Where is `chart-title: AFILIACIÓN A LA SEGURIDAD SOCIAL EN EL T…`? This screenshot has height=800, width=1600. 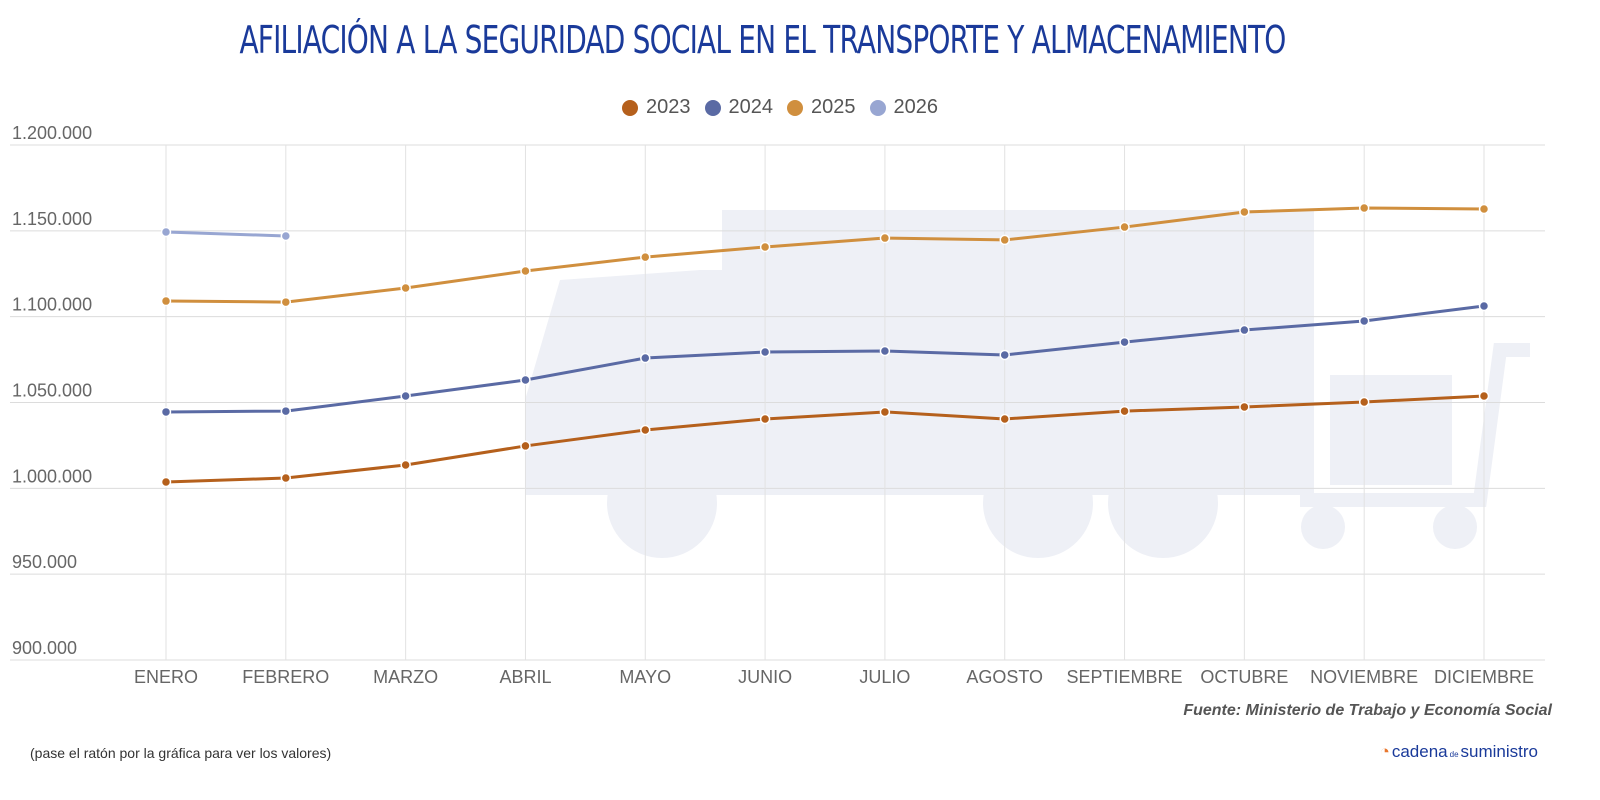
chart-title: AFILIACIÓN A LA SEGURIDAD SOCIAL EN EL T… is located at coordinates (762, 40).